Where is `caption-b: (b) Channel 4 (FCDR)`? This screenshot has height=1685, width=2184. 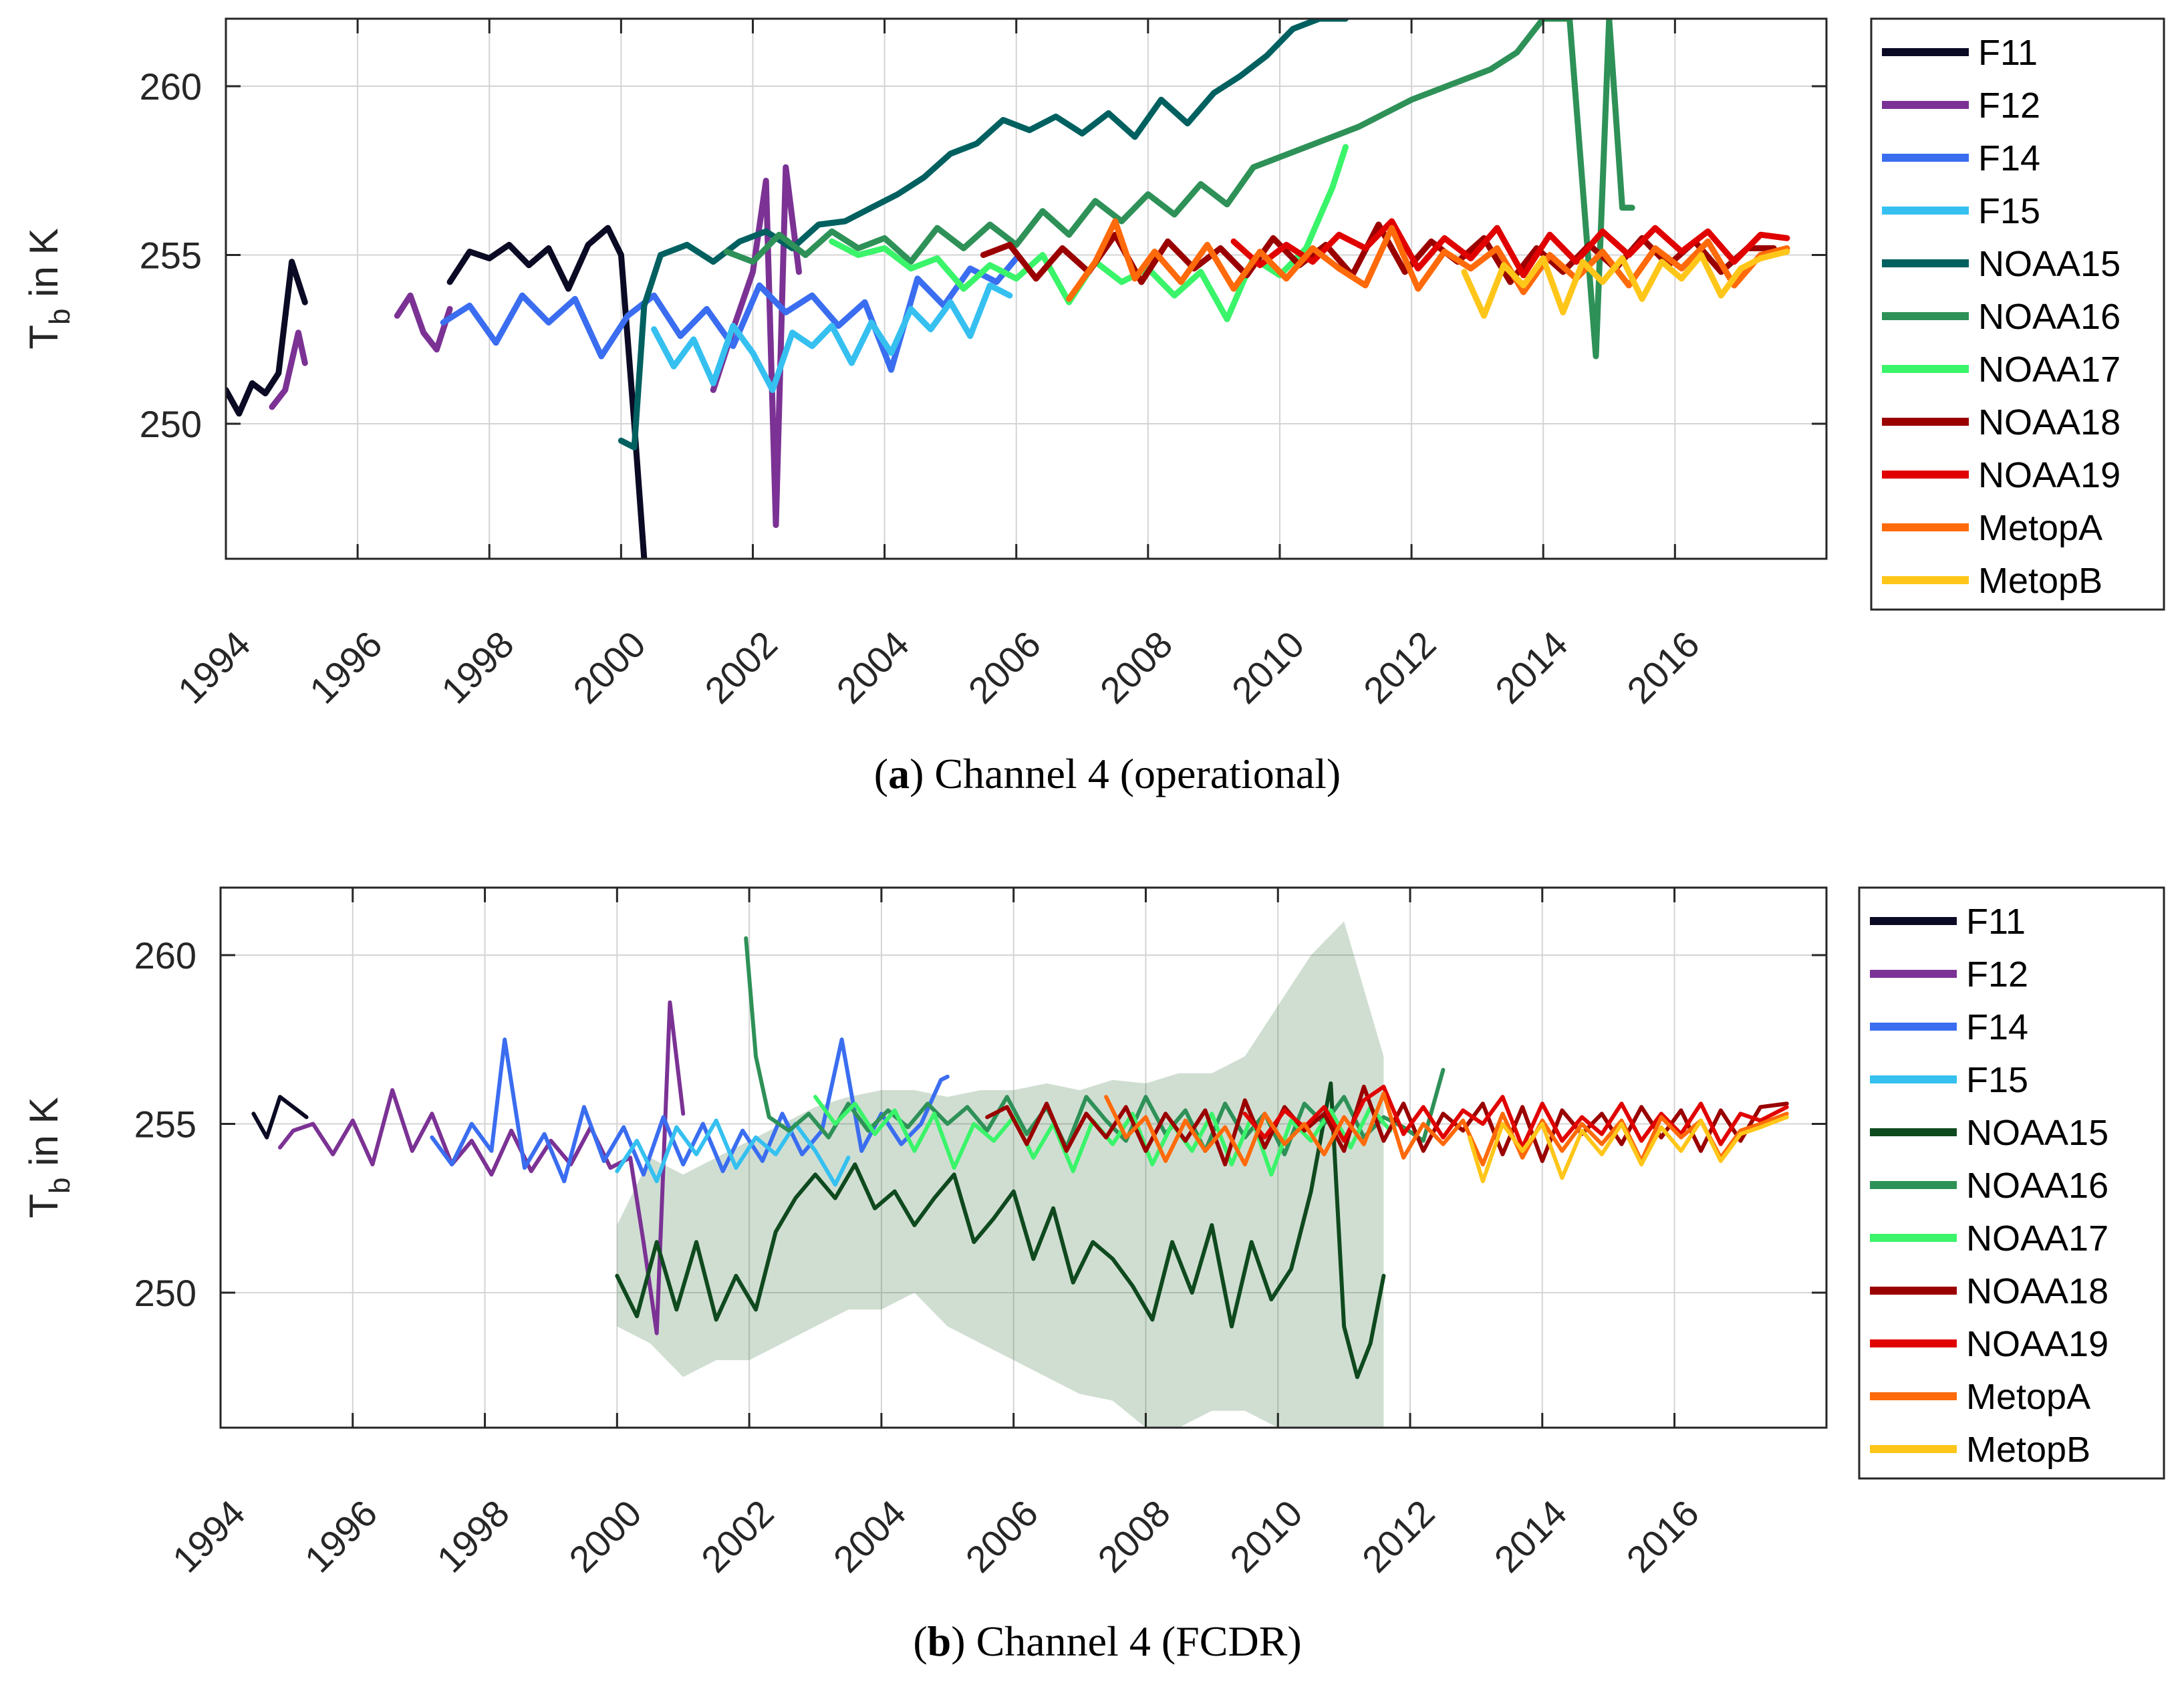 caption-b: (b) Channel 4 (FCDR) is located at coordinates (1107, 1641).